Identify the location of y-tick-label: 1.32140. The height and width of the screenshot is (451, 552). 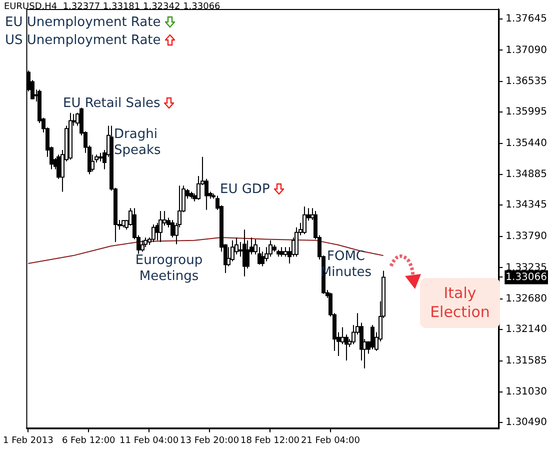
(527, 330).